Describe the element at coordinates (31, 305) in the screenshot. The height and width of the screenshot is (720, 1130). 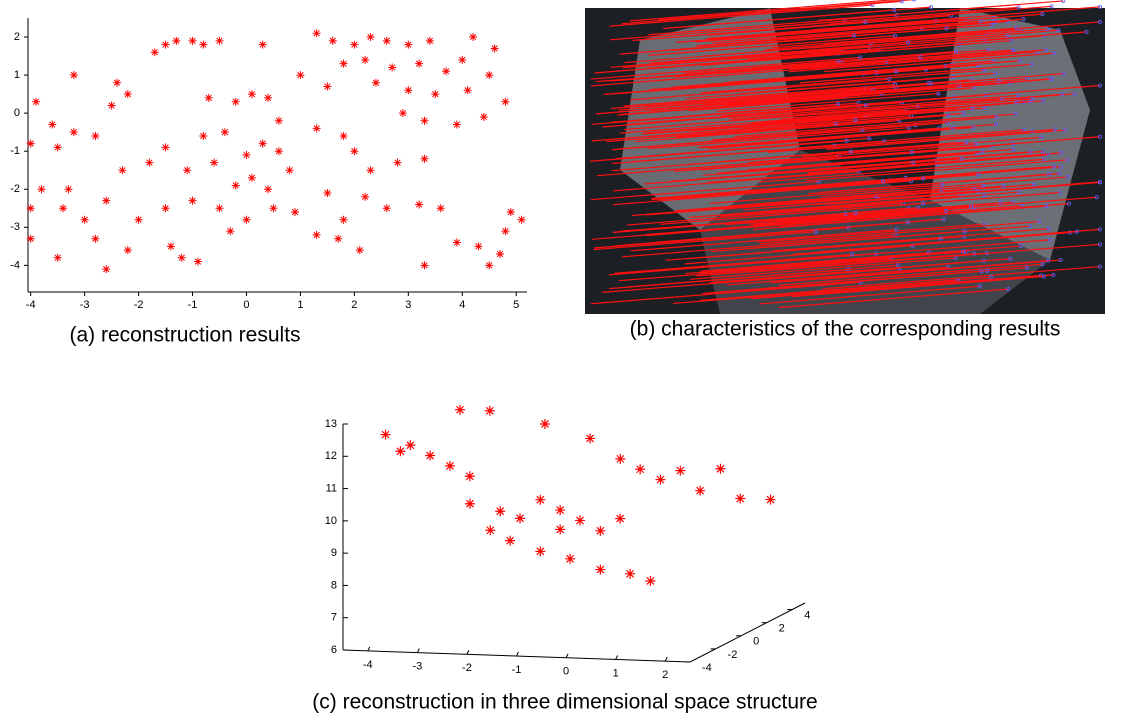
I see `x-tick-label: -4` at that location.